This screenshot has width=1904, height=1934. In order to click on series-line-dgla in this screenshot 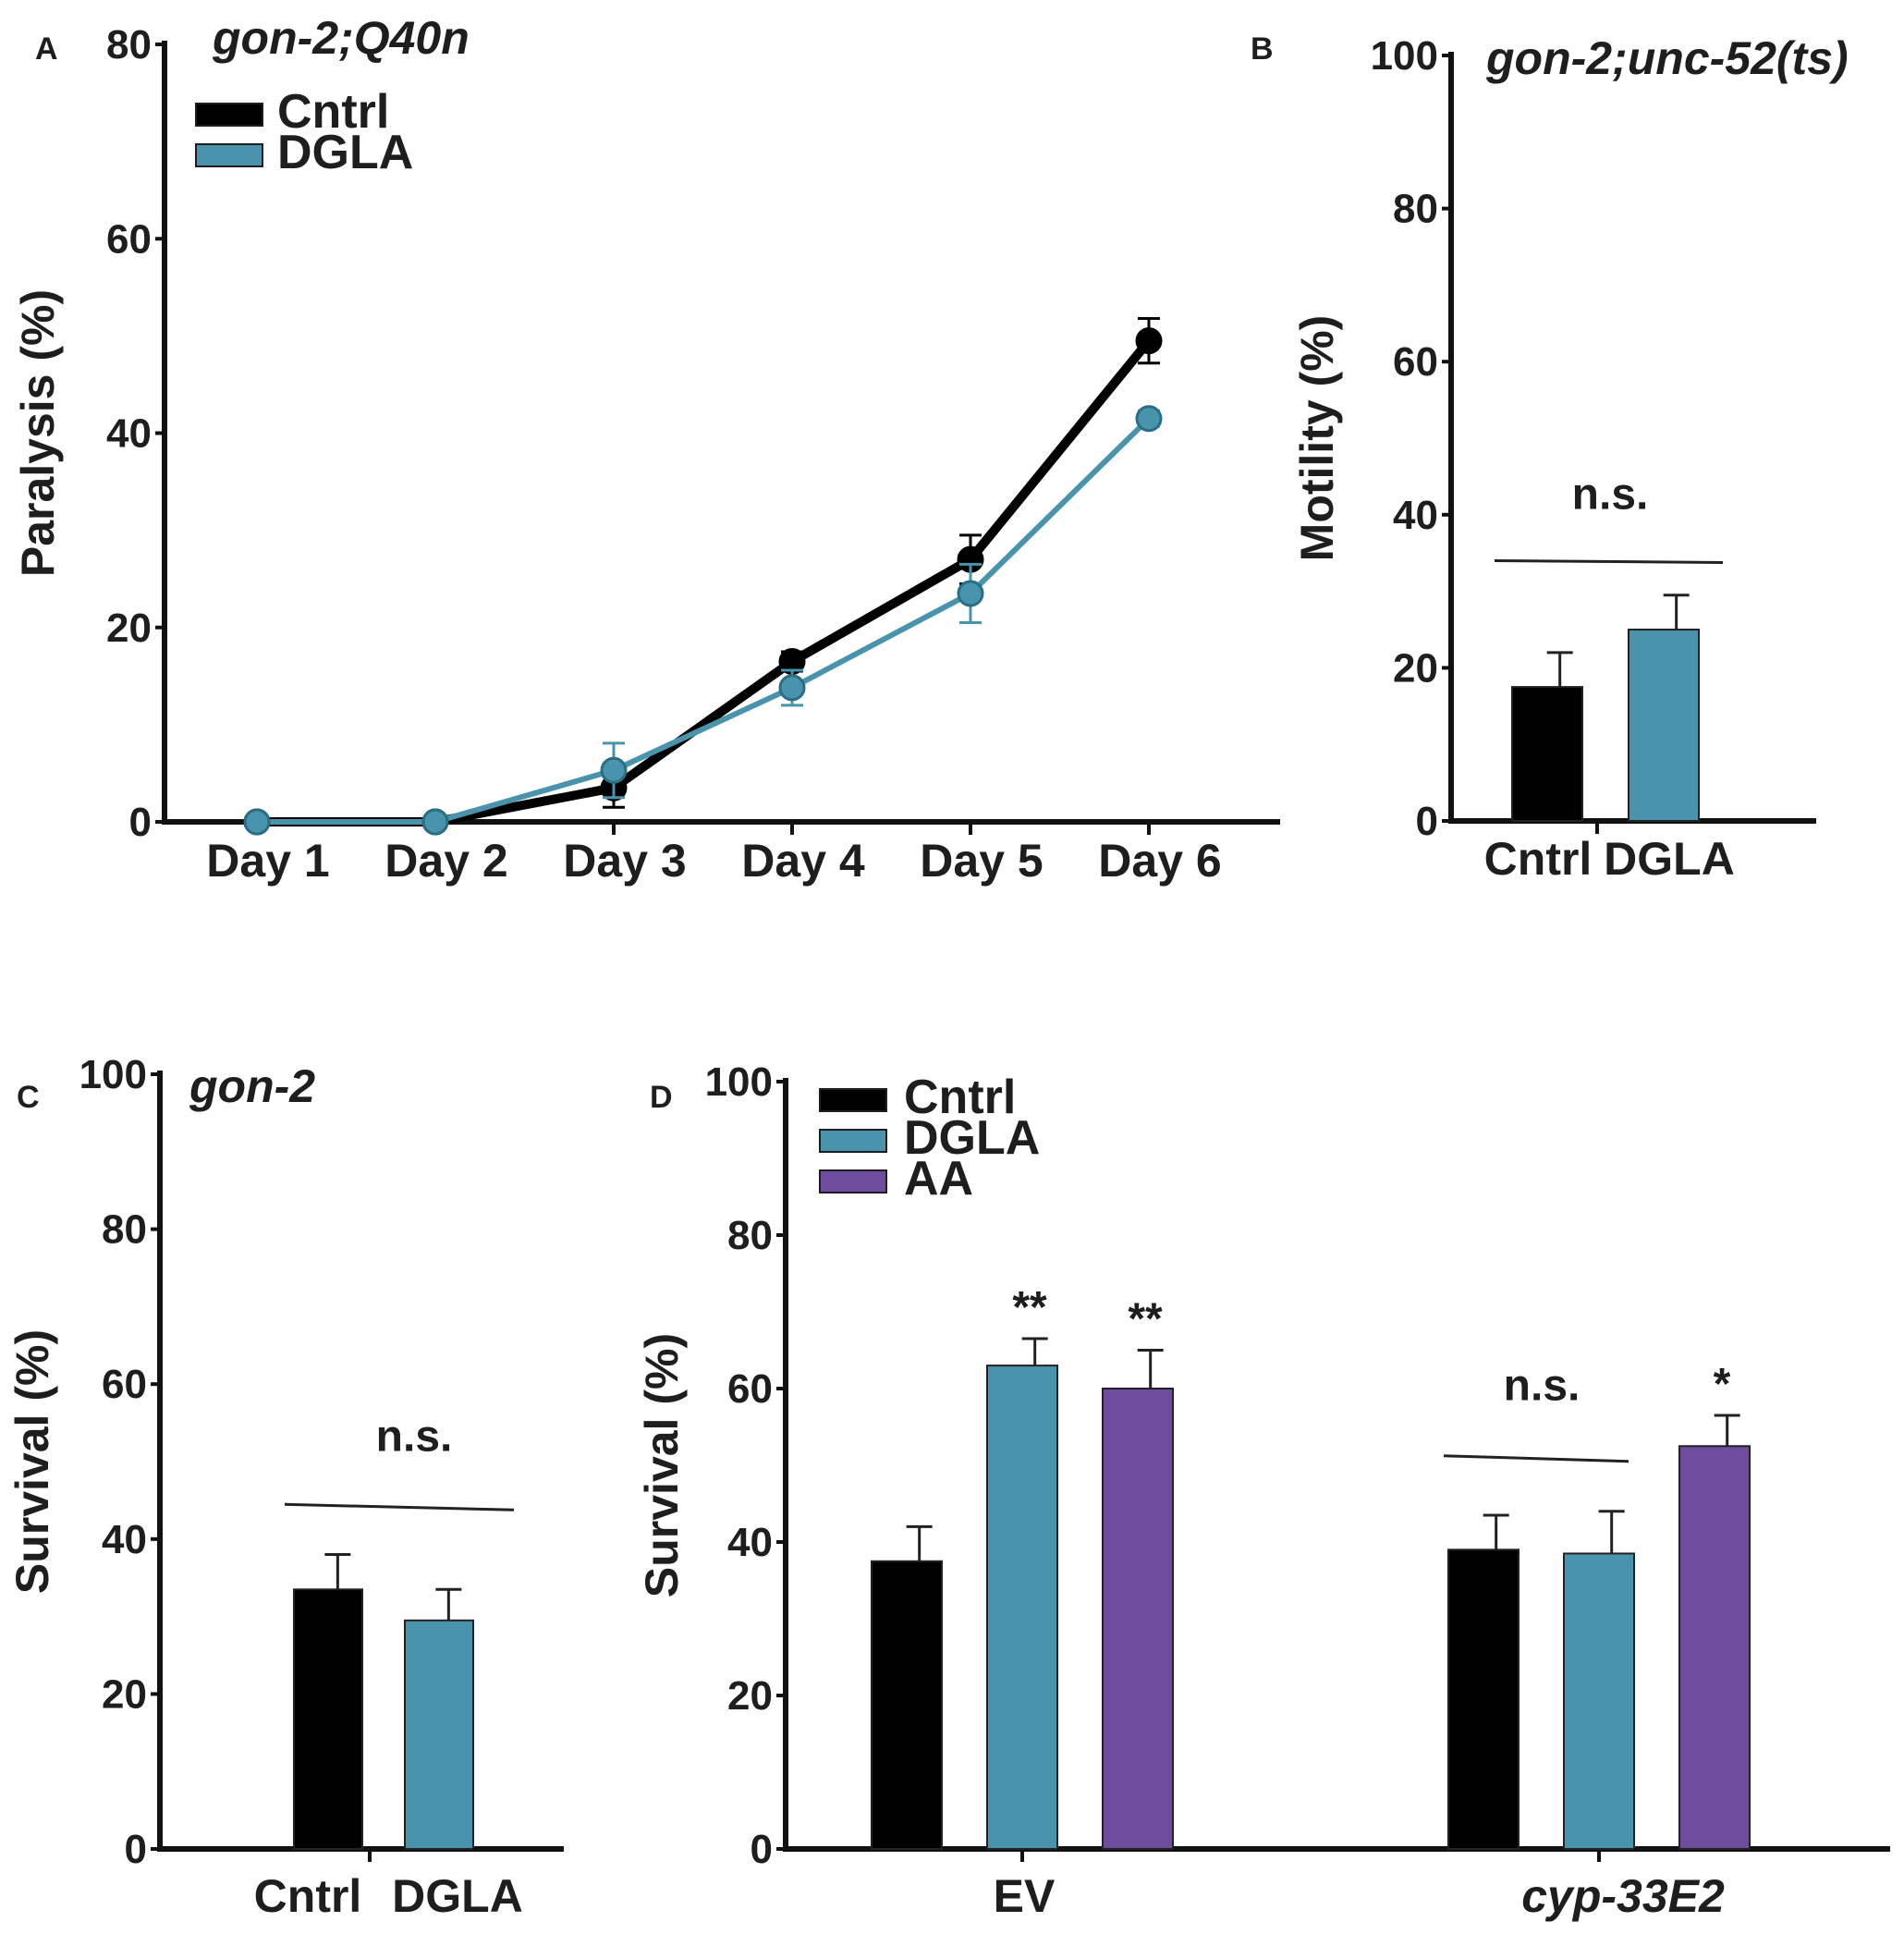, I will do `click(704, 621)`.